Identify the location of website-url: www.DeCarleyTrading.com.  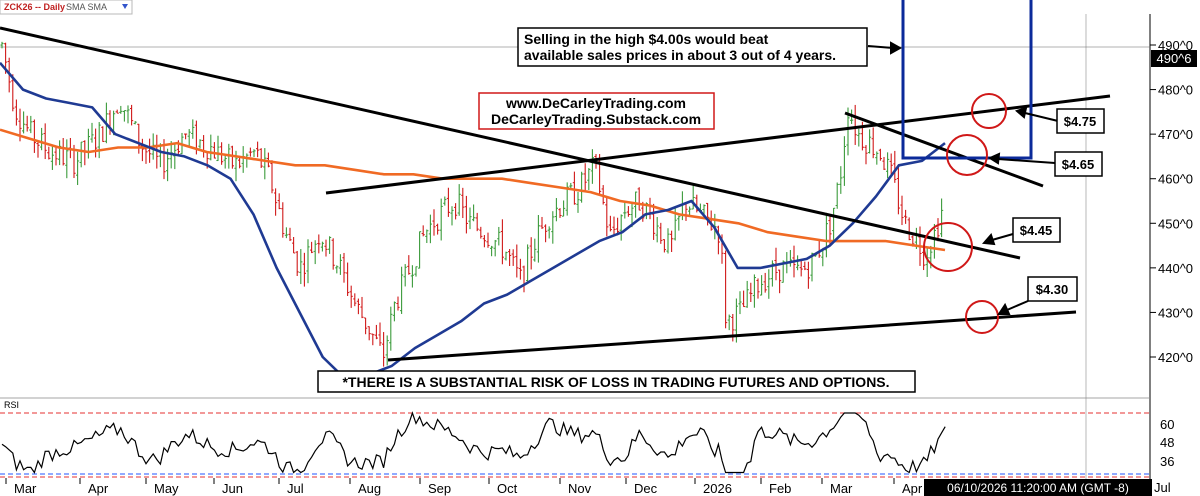
(595, 103).